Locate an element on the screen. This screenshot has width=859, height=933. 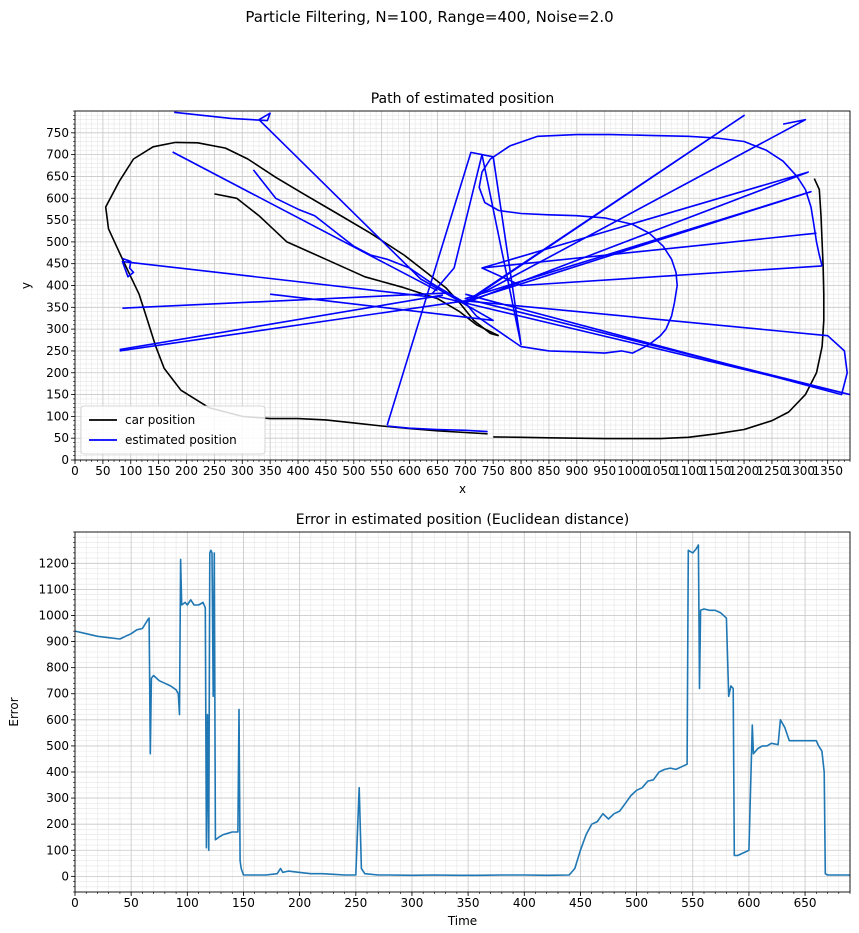
y-tick-label: 150 is located at coordinates (57, 395).